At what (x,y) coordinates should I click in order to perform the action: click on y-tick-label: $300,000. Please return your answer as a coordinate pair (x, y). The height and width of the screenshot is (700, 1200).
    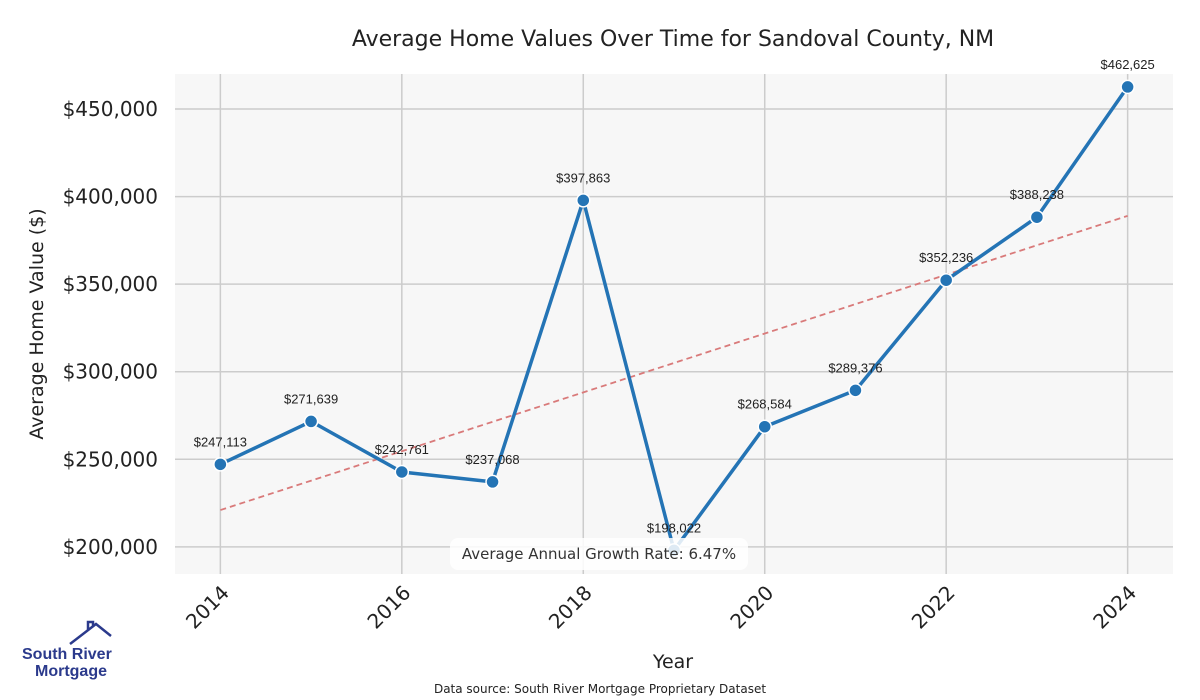
    Looking at the image, I should click on (110, 372).